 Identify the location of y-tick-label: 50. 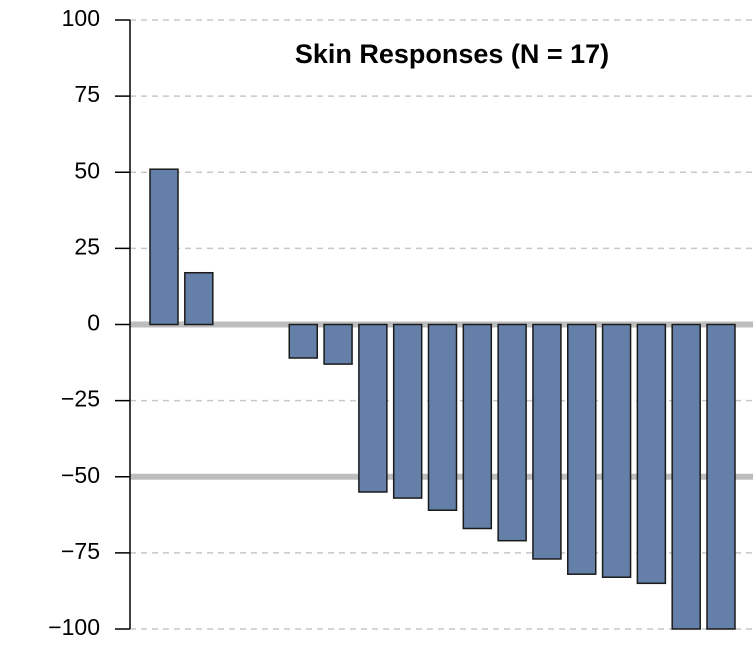
(87, 170).